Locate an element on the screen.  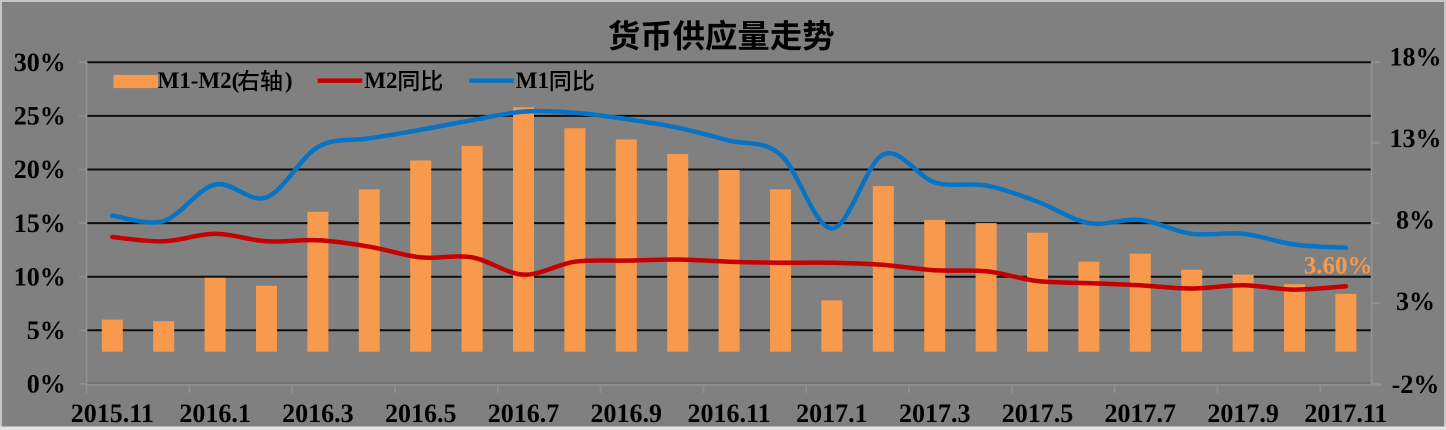
svg-text: 20% is located at coordinates (40, 169).